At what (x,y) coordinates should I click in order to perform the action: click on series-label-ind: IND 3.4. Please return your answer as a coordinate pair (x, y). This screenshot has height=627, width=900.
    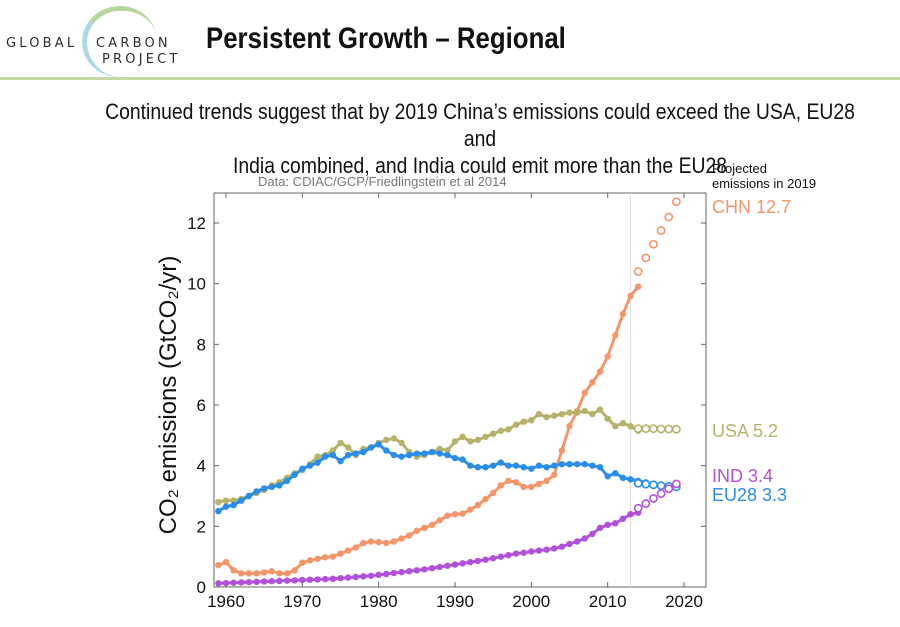
    Looking at the image, I should click on (742, 476).